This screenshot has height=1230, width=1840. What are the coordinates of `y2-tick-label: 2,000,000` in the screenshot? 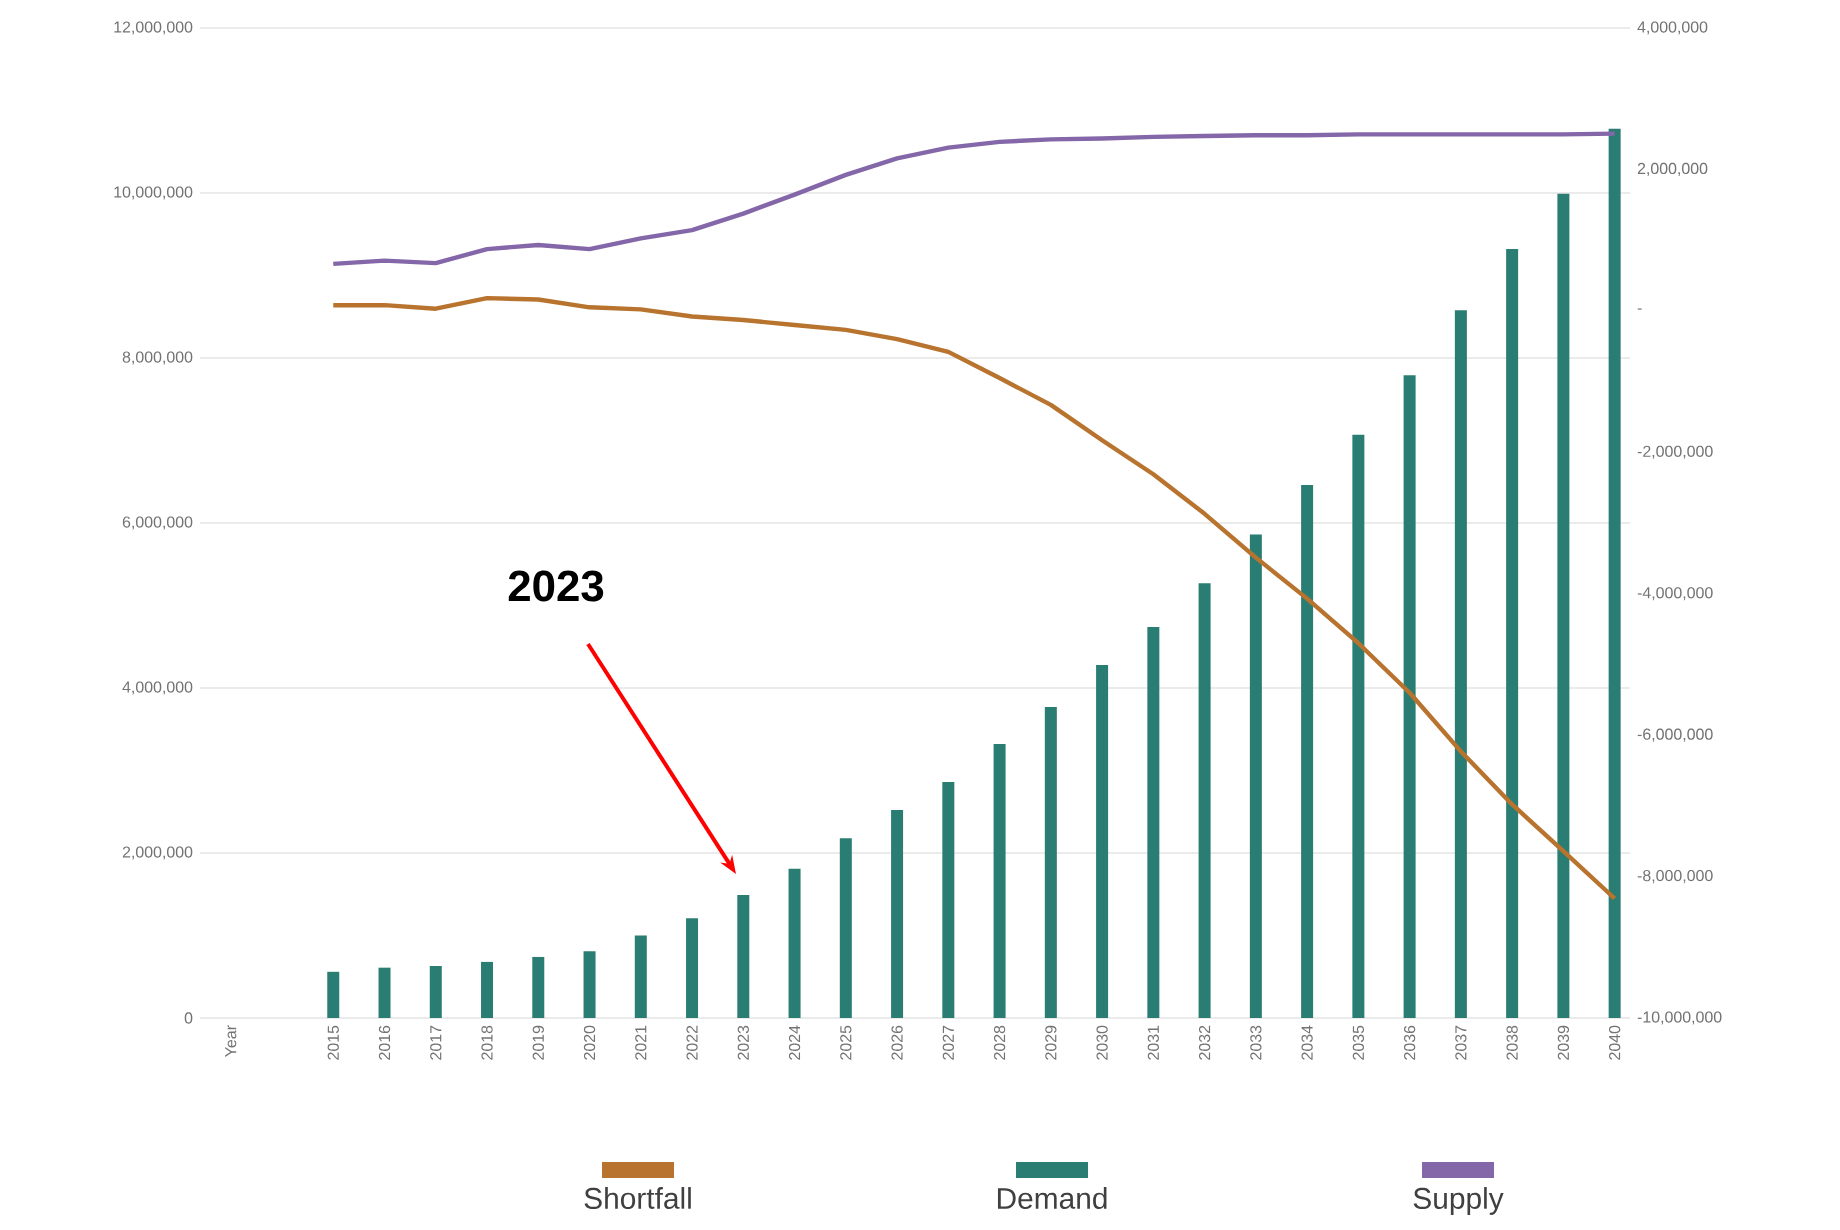 It's located at (1672, 169).